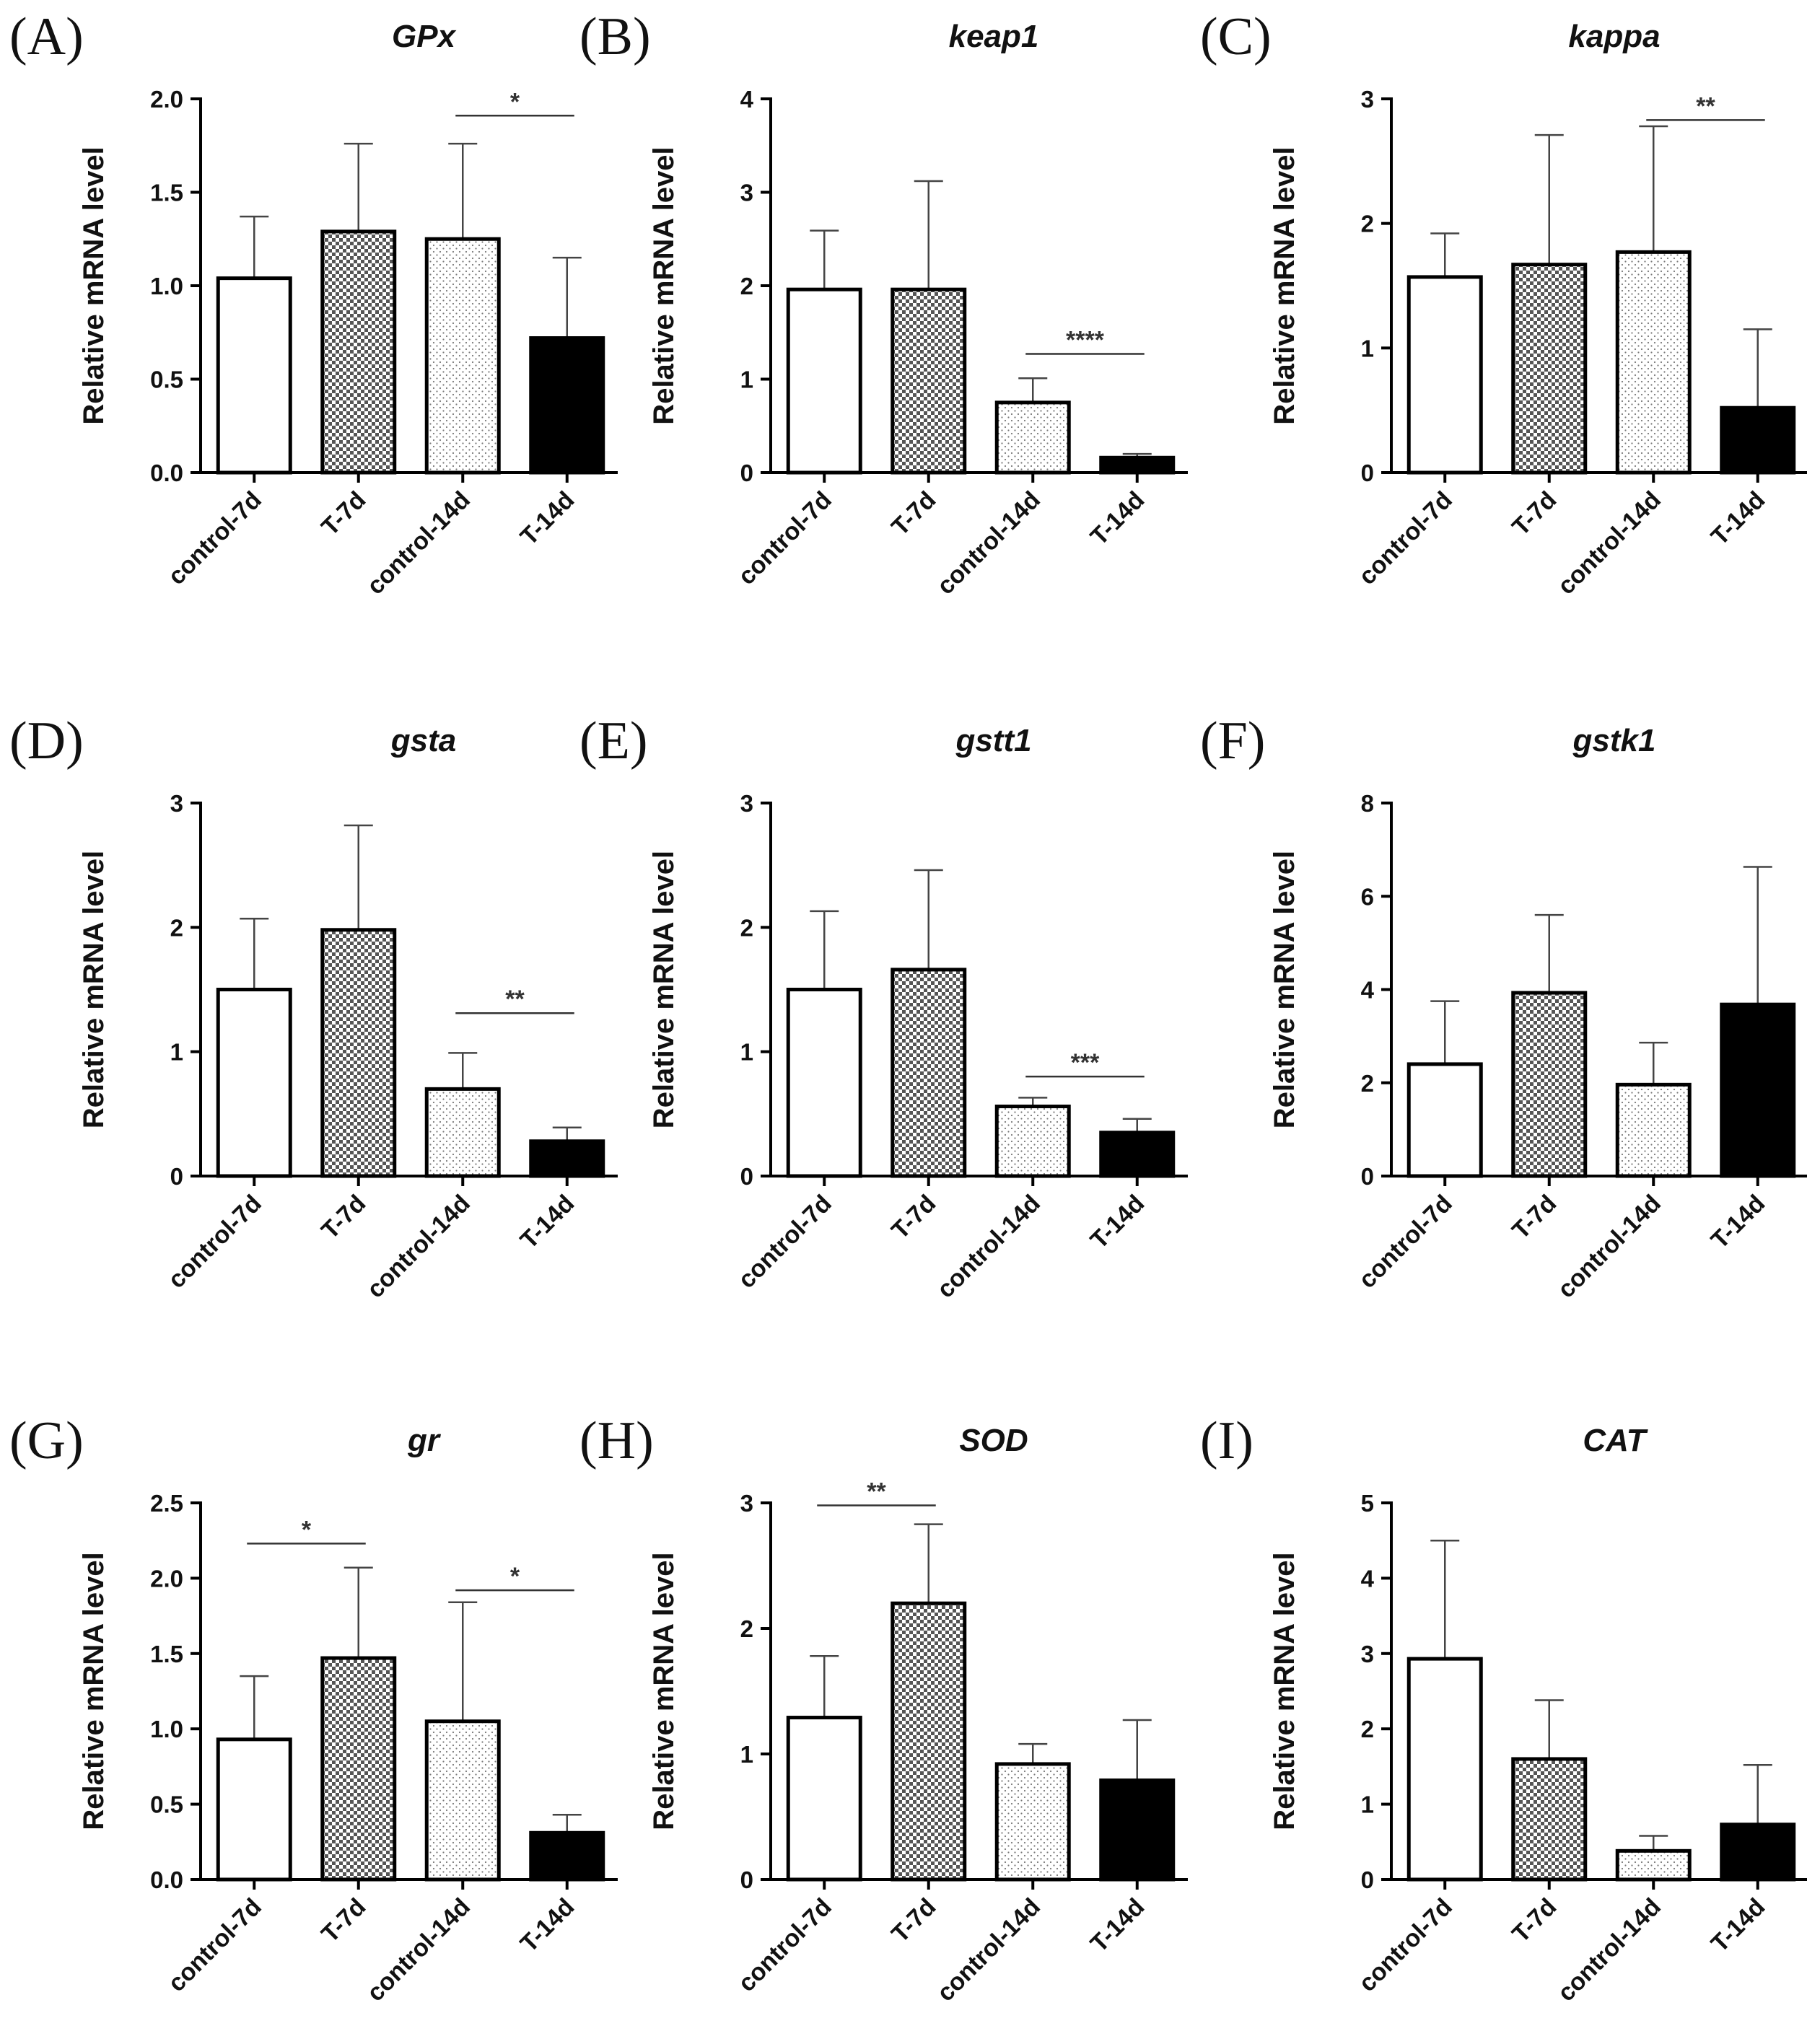 This screenshot has height=2044, width=1807. I want to click on chart-title: gstt1, so click(993, 740).